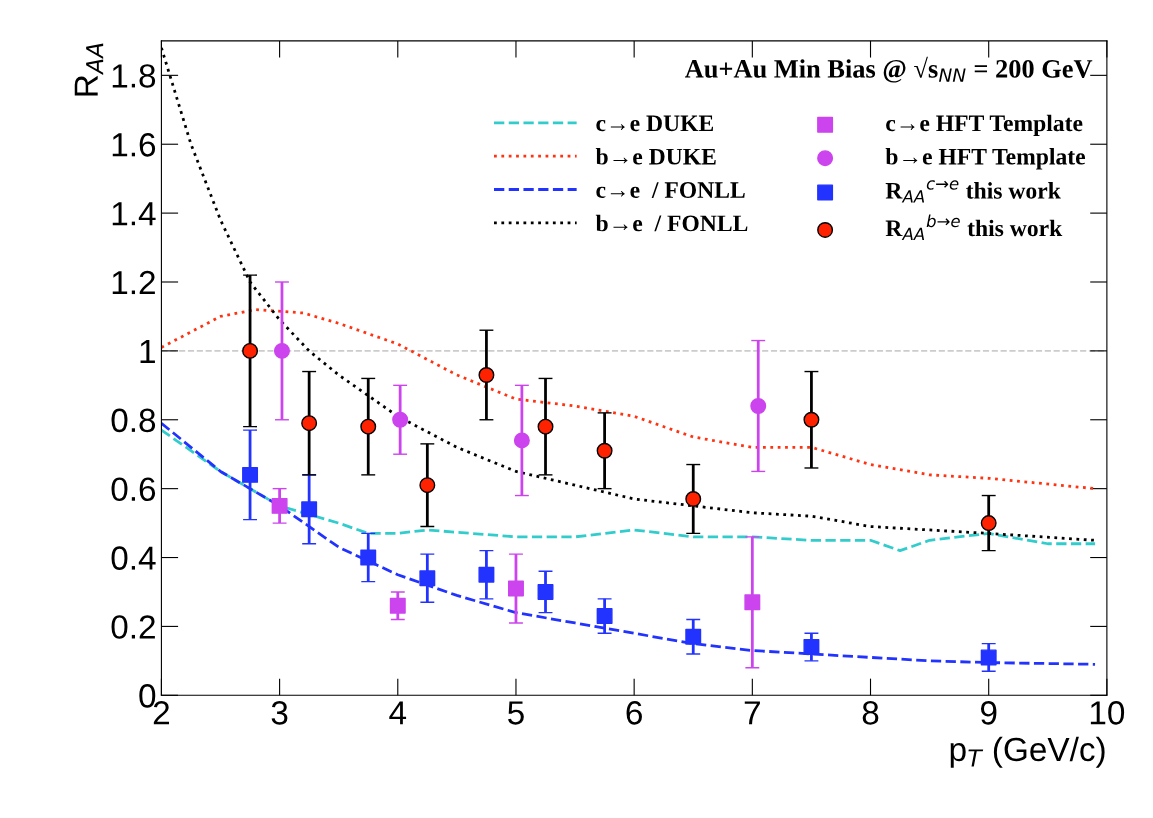 The height and width of the screenshot is (818, 1153). Describe the element at coordinates (1107, 713) in the screenshot. I see `x-tick-label: 10` at that location.